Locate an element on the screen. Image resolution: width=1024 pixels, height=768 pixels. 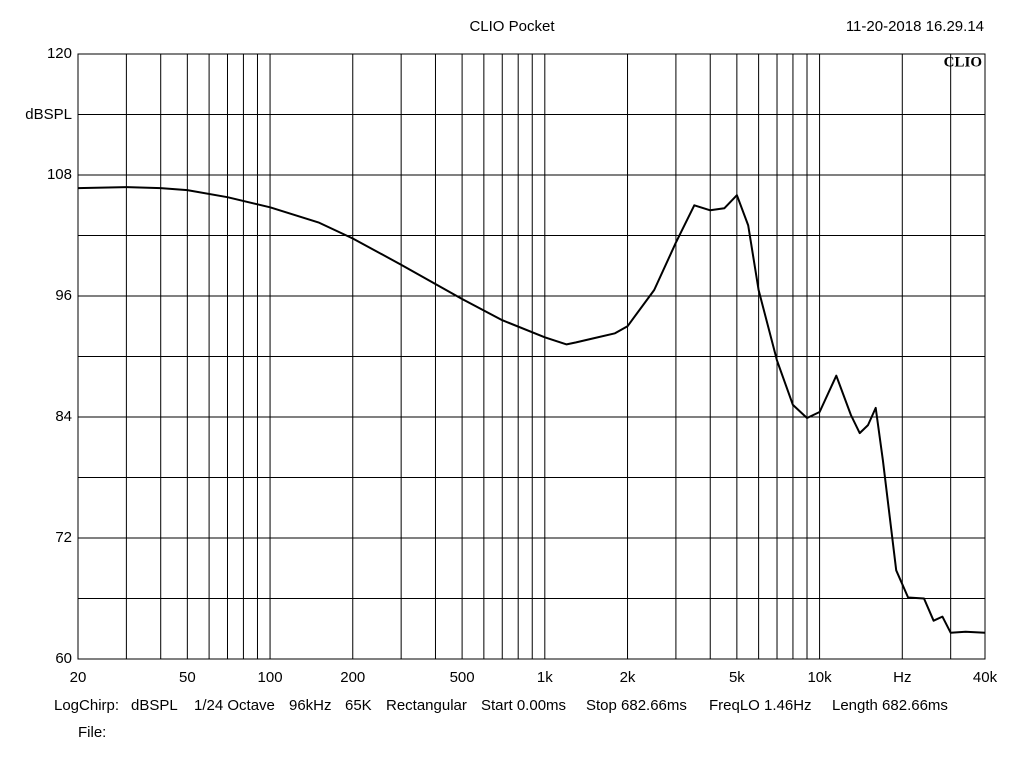
logo: CLIO is located at coordinates (963, 62).